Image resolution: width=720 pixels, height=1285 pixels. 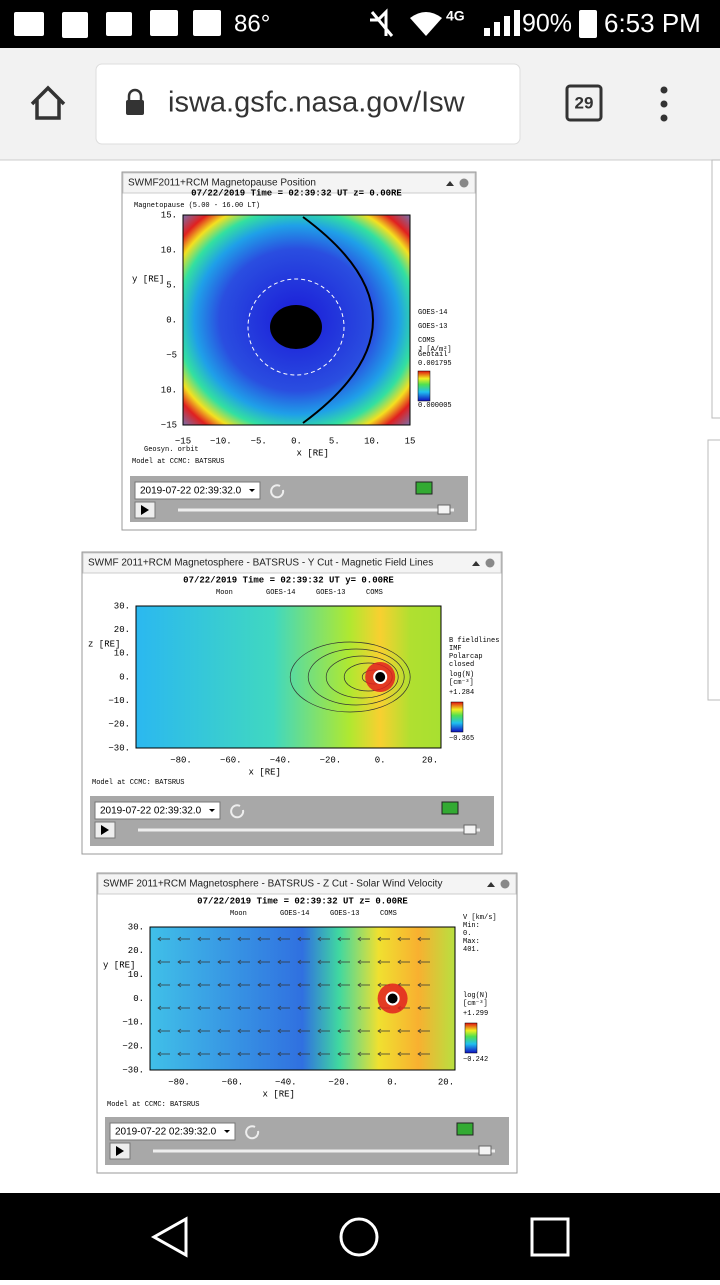 What do you see at coordinates (233, 1082) in the screenshot?
I see `x-tick-label: −60.` at bounding box center [233, 1082].